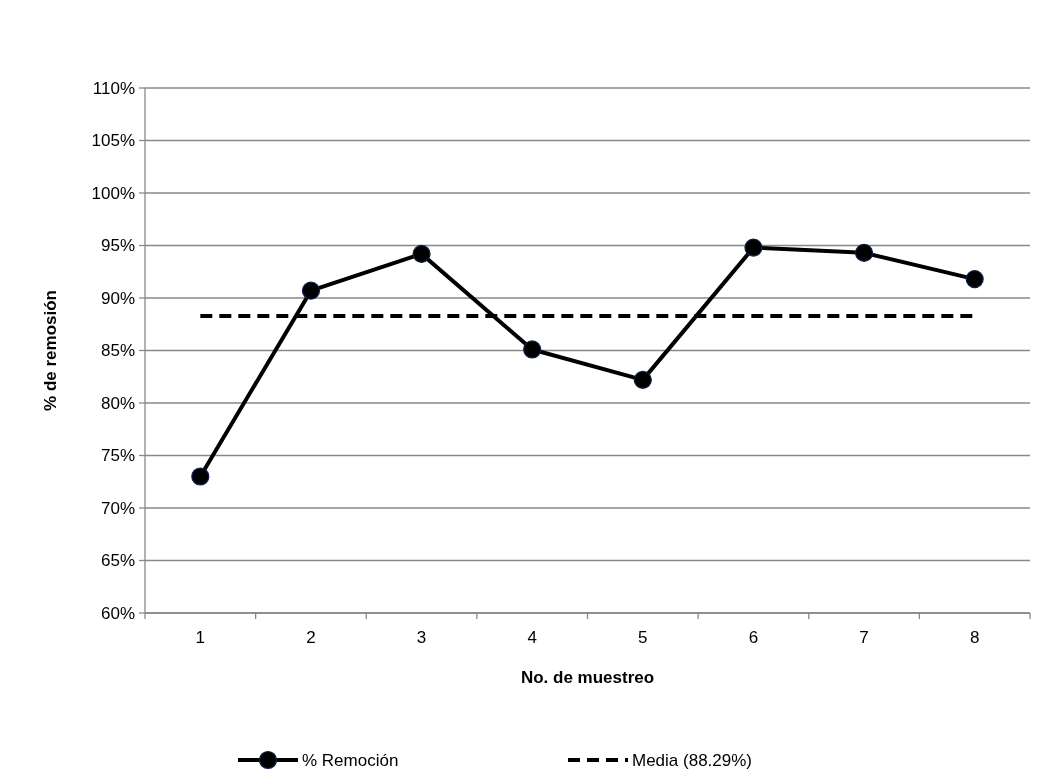 This screenshot has height=778, width=1040. Describe the element at coordinates (117, 246) in the screenshot. I see `y-tick-label: 95%` at that location.